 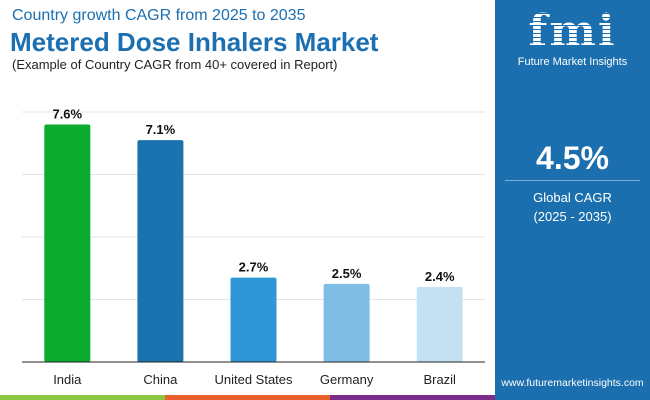 What do you see at coordinates (572, 62) in the screenshot?
I see `logo-caption: Future Market Insights` at bounding box center [572, 62].